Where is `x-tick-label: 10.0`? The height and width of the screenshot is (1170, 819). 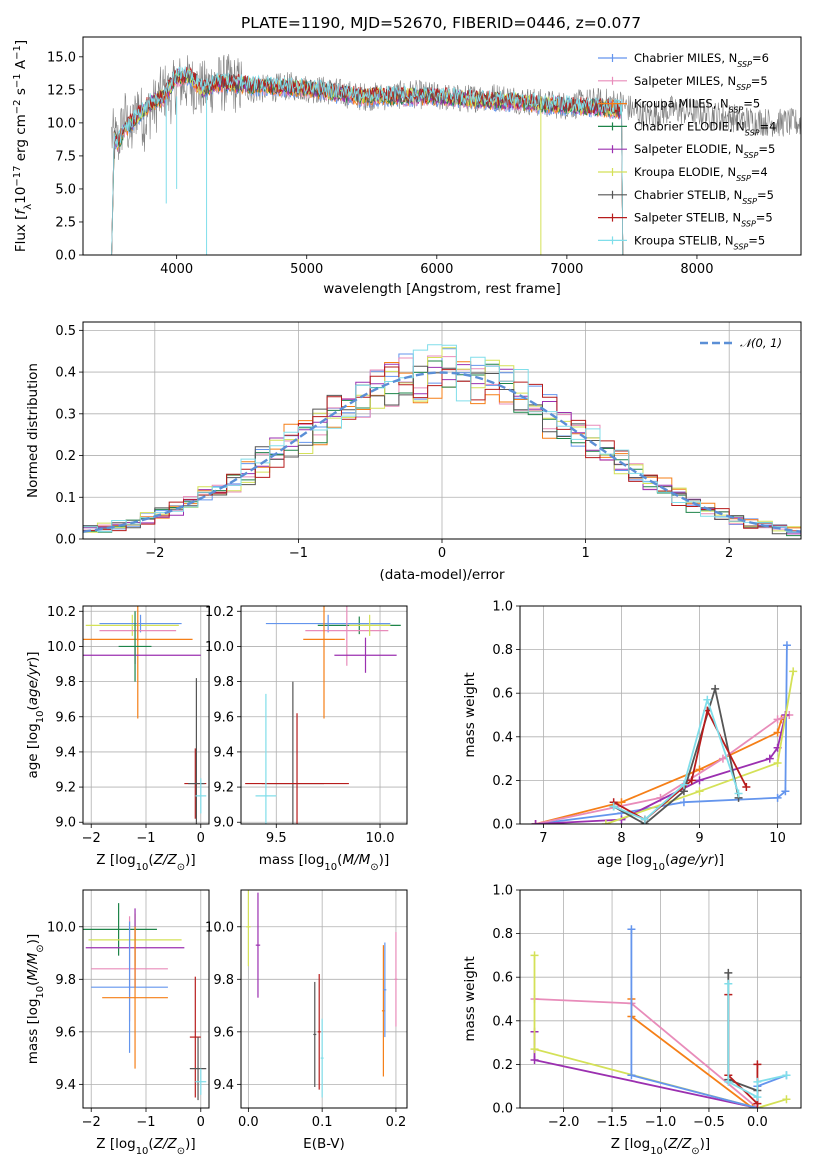 x-tick-label: 10.0 is located at coordinates (380, 838).